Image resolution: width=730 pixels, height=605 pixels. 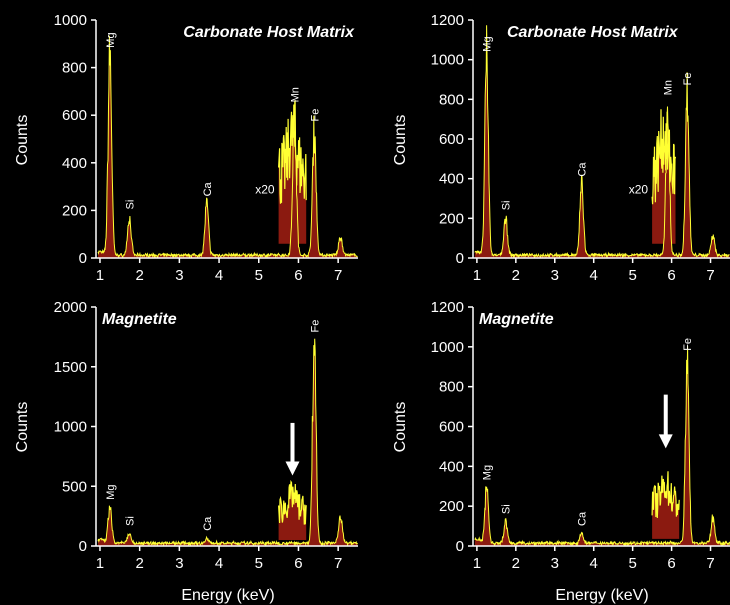 What do you see at coordinates (22, 427) in the screenshot?
I see `y-axis-label-bottom-left: Counts` at bounding box center [22, 427].